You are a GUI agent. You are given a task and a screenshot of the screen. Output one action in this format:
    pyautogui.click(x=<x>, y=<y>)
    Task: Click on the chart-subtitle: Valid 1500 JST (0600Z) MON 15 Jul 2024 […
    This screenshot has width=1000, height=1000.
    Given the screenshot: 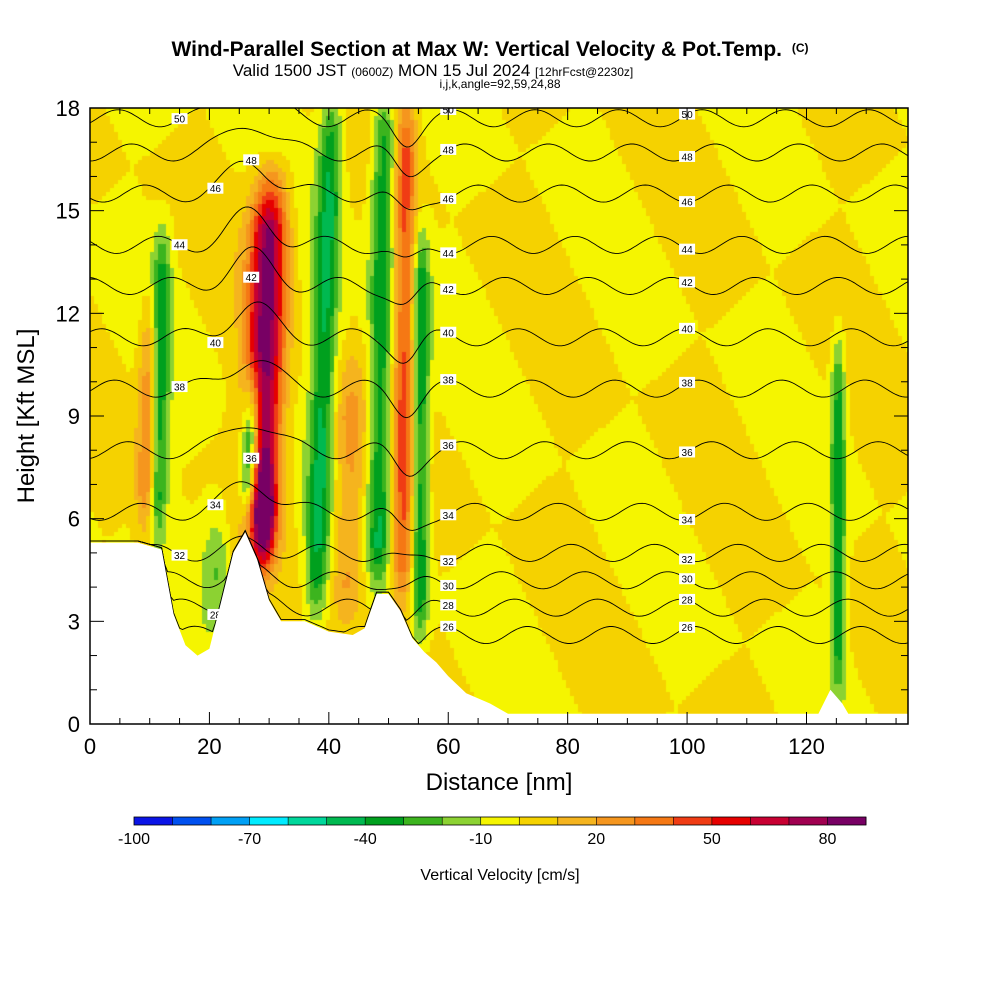 What is the action you would take?
    pyautogui.click(x=433, y=70)
    